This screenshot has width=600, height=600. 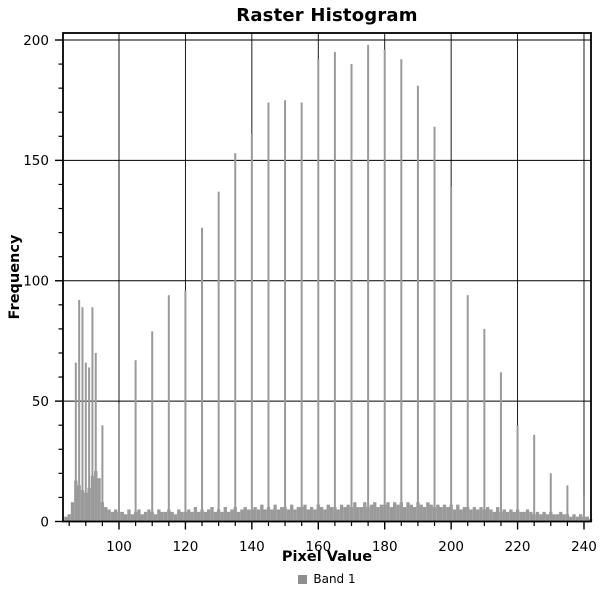 I want to click on x-tick-label: 220, so click(x=518, y=547).